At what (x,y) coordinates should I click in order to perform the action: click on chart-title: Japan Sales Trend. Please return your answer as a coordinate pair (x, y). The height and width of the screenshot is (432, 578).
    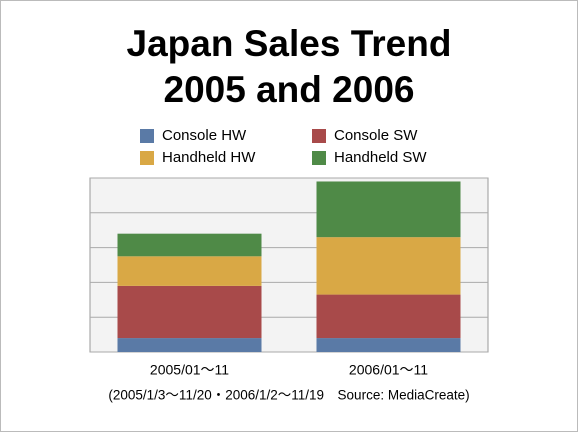
    Looking at the image, I should click on (289, 43).